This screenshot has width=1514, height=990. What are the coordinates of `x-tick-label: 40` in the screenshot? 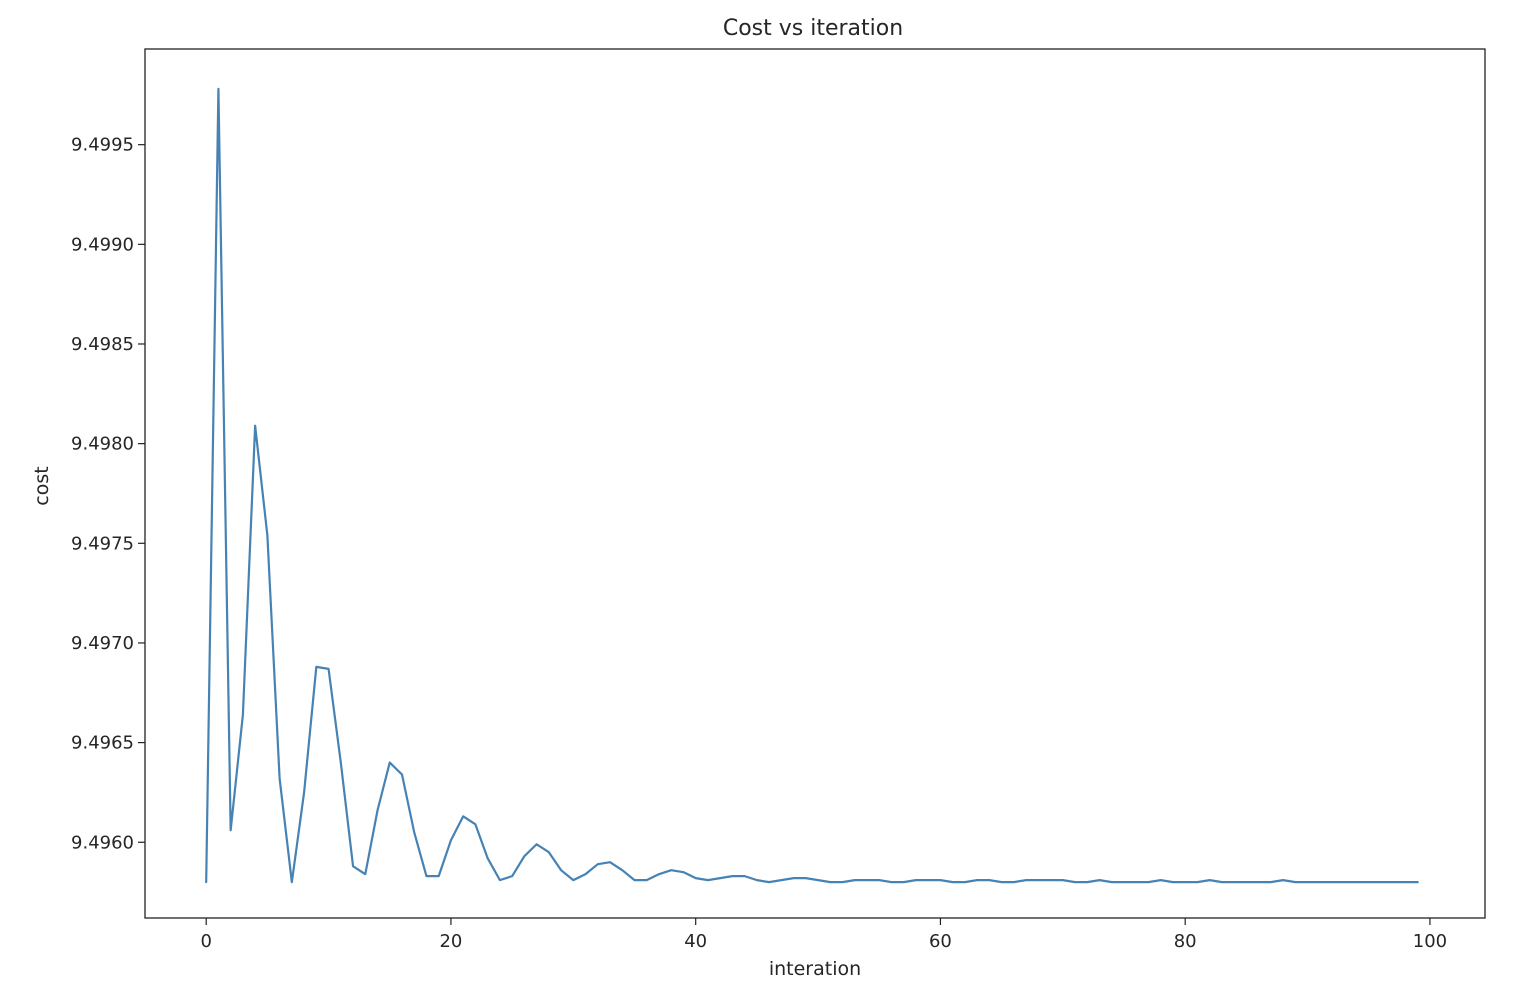 It's located at (695, 941).